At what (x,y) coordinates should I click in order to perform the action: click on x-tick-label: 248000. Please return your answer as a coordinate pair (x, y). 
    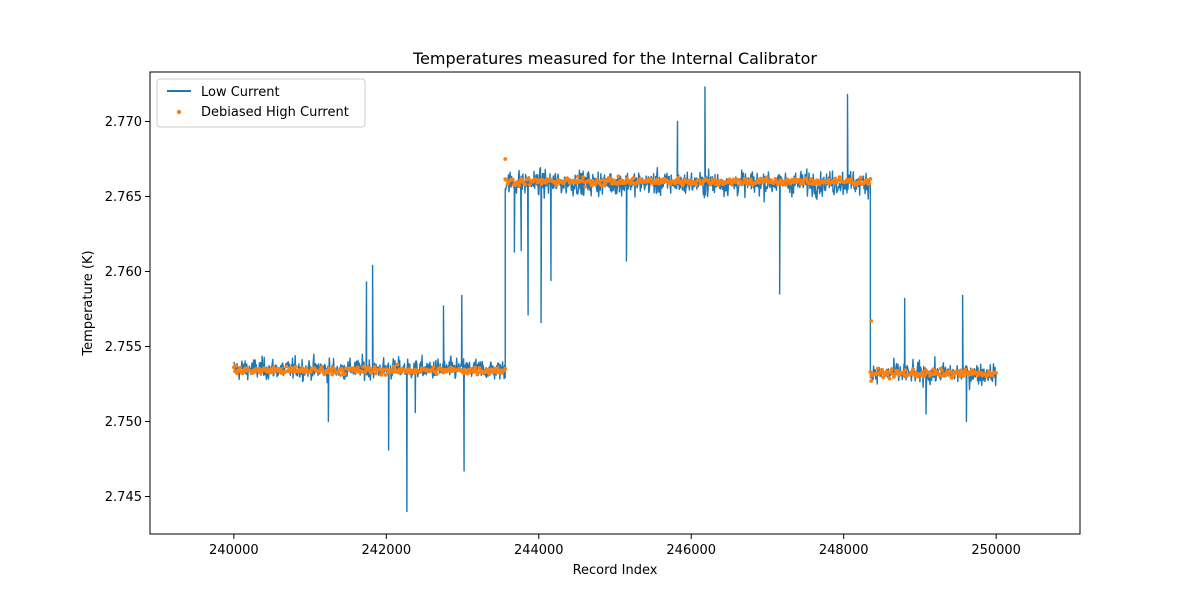
    Looking at the image, I should click on (844, 550).